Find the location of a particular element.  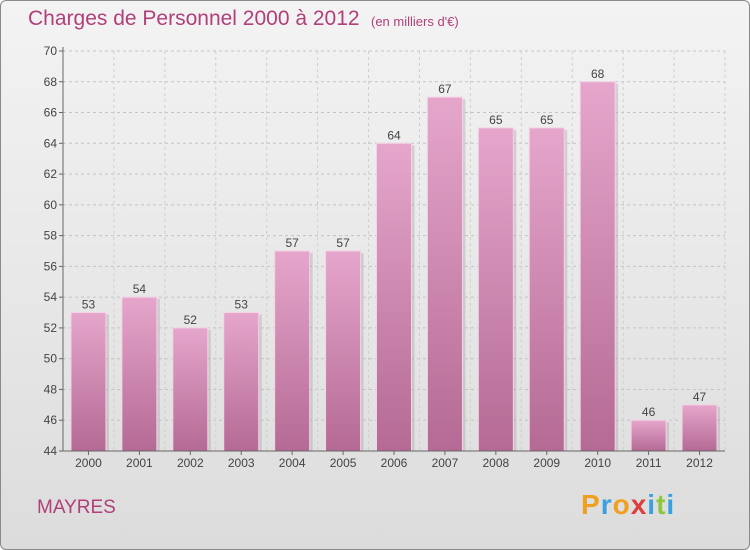

bar-2004 is located at coordinates (292, 351).